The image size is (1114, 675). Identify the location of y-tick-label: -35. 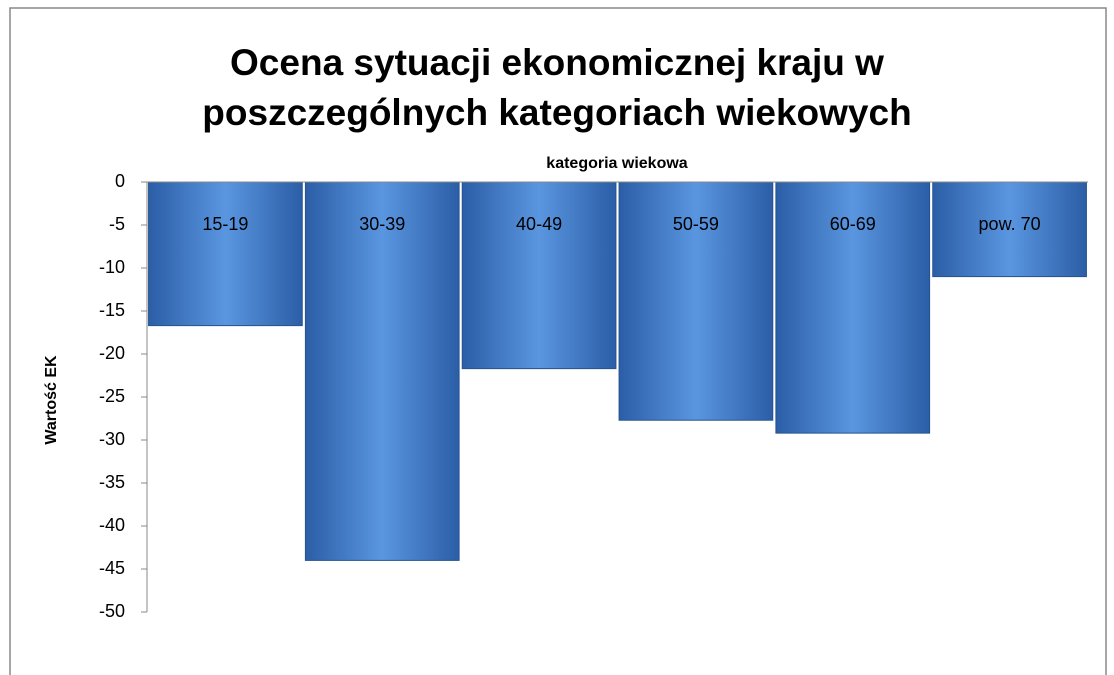
(112, 482).